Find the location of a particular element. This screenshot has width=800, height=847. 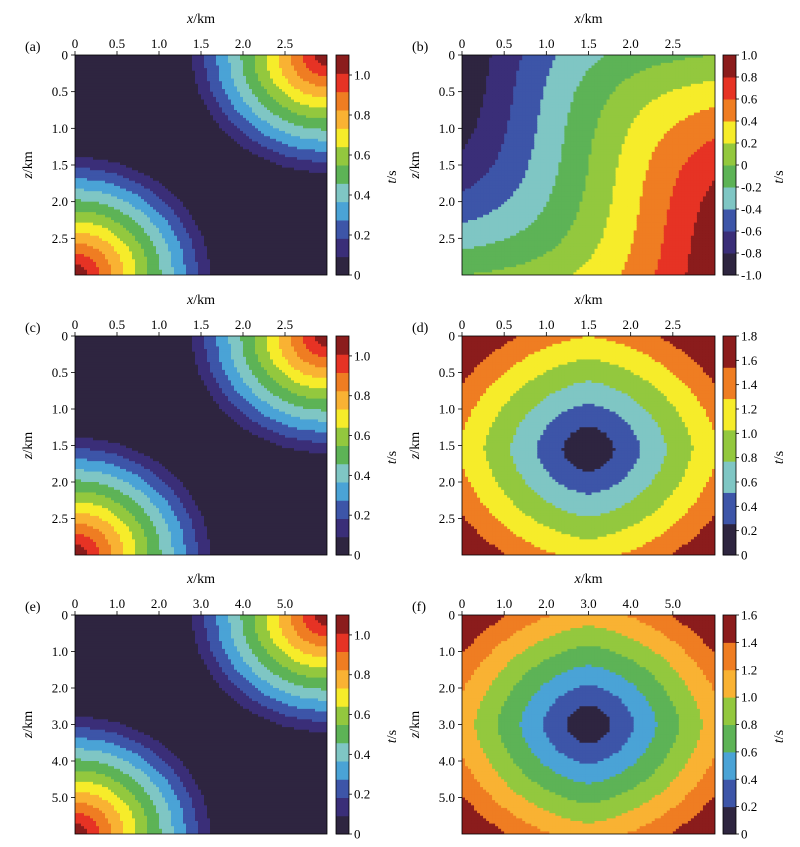

y-tick-label: 1.0 is located at coordinates (447, 409).